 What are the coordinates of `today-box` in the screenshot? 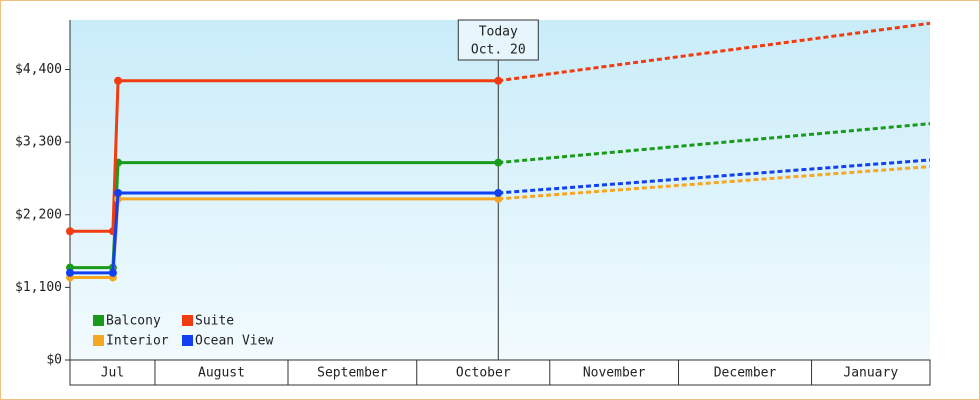 It's located at (498, 40).